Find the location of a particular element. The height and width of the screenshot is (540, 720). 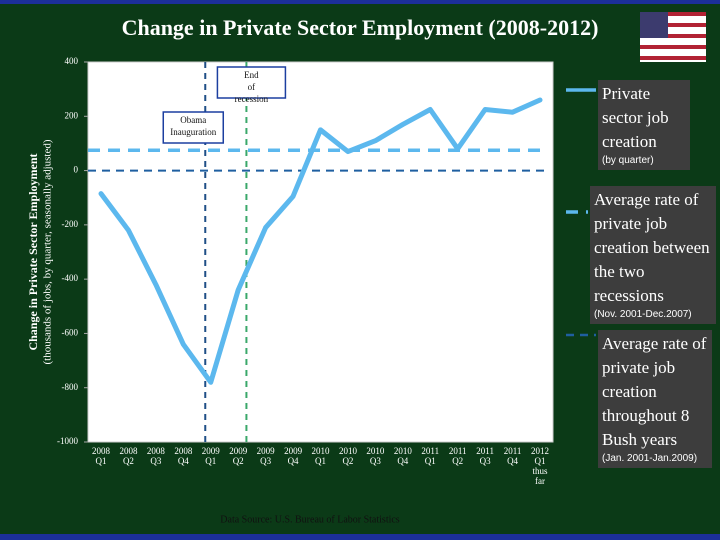

y-tick-label: -400 is located at coordinates (70, 278).